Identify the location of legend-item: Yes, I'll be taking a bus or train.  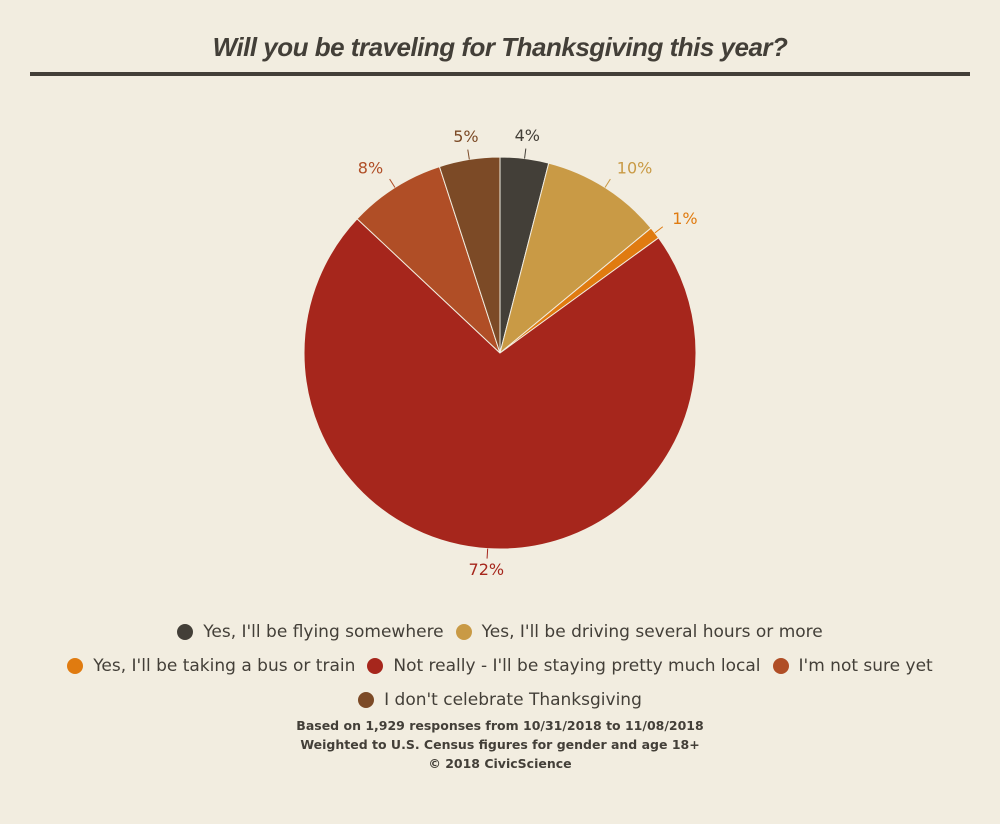
(211, 666).